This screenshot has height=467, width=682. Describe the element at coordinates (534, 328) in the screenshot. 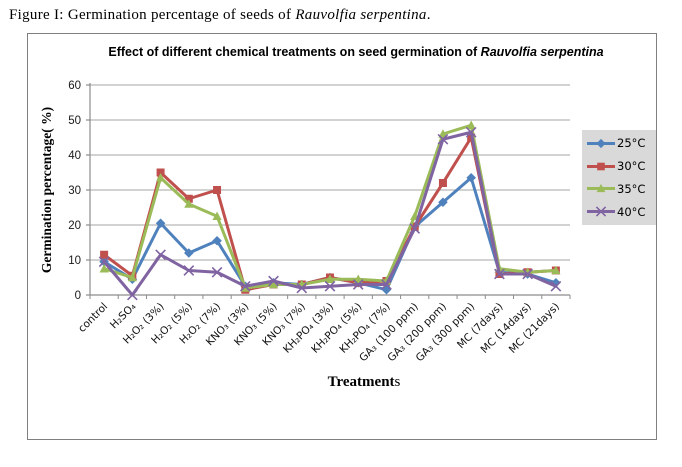

I see `svg-text: MC (21days)` at that location.